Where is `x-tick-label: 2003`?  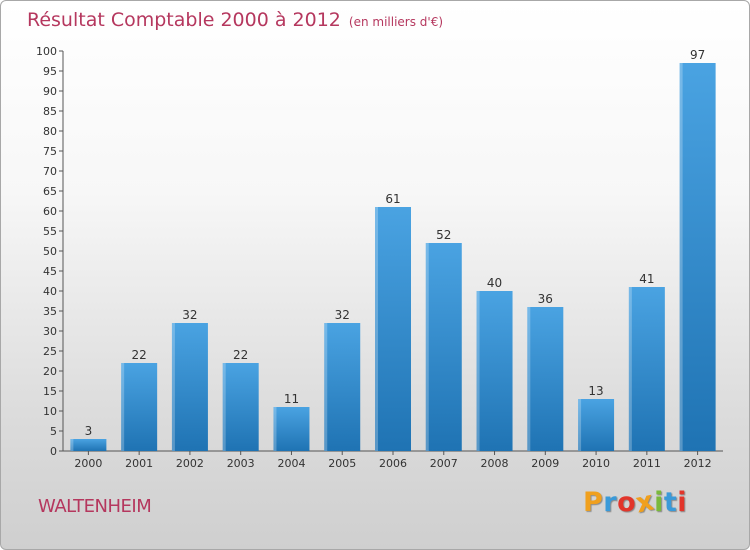
x-tick-label: 2003 is located at coordinates (241, 463).